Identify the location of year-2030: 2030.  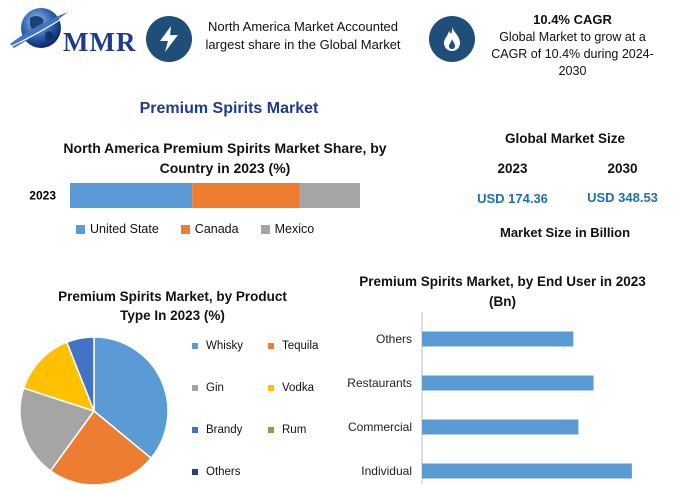
(622, 168).